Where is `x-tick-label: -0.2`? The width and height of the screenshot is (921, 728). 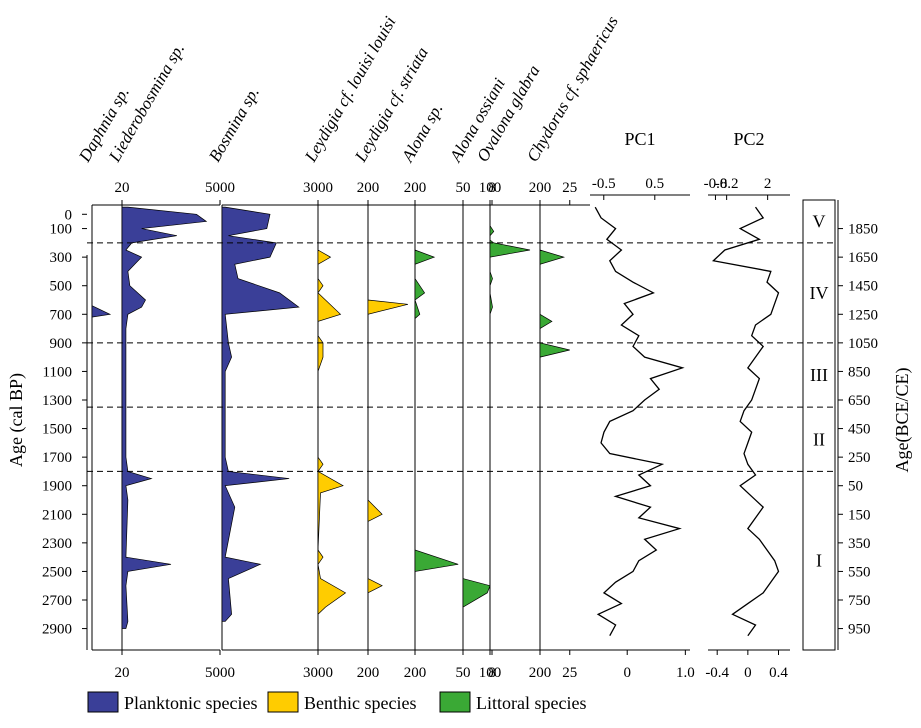 x-tick-label: -0.2 is located at coordinates (727, 184).